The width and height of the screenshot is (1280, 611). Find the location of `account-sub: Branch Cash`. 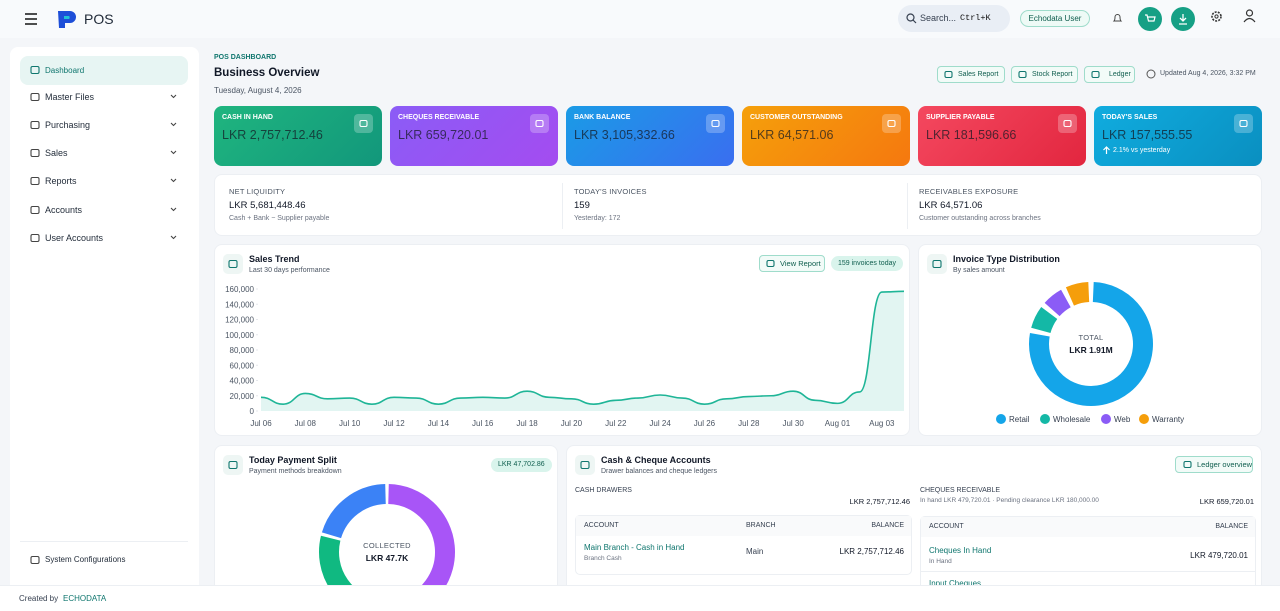

account-sub: Branch Cash is located at coordinates (603, 558).